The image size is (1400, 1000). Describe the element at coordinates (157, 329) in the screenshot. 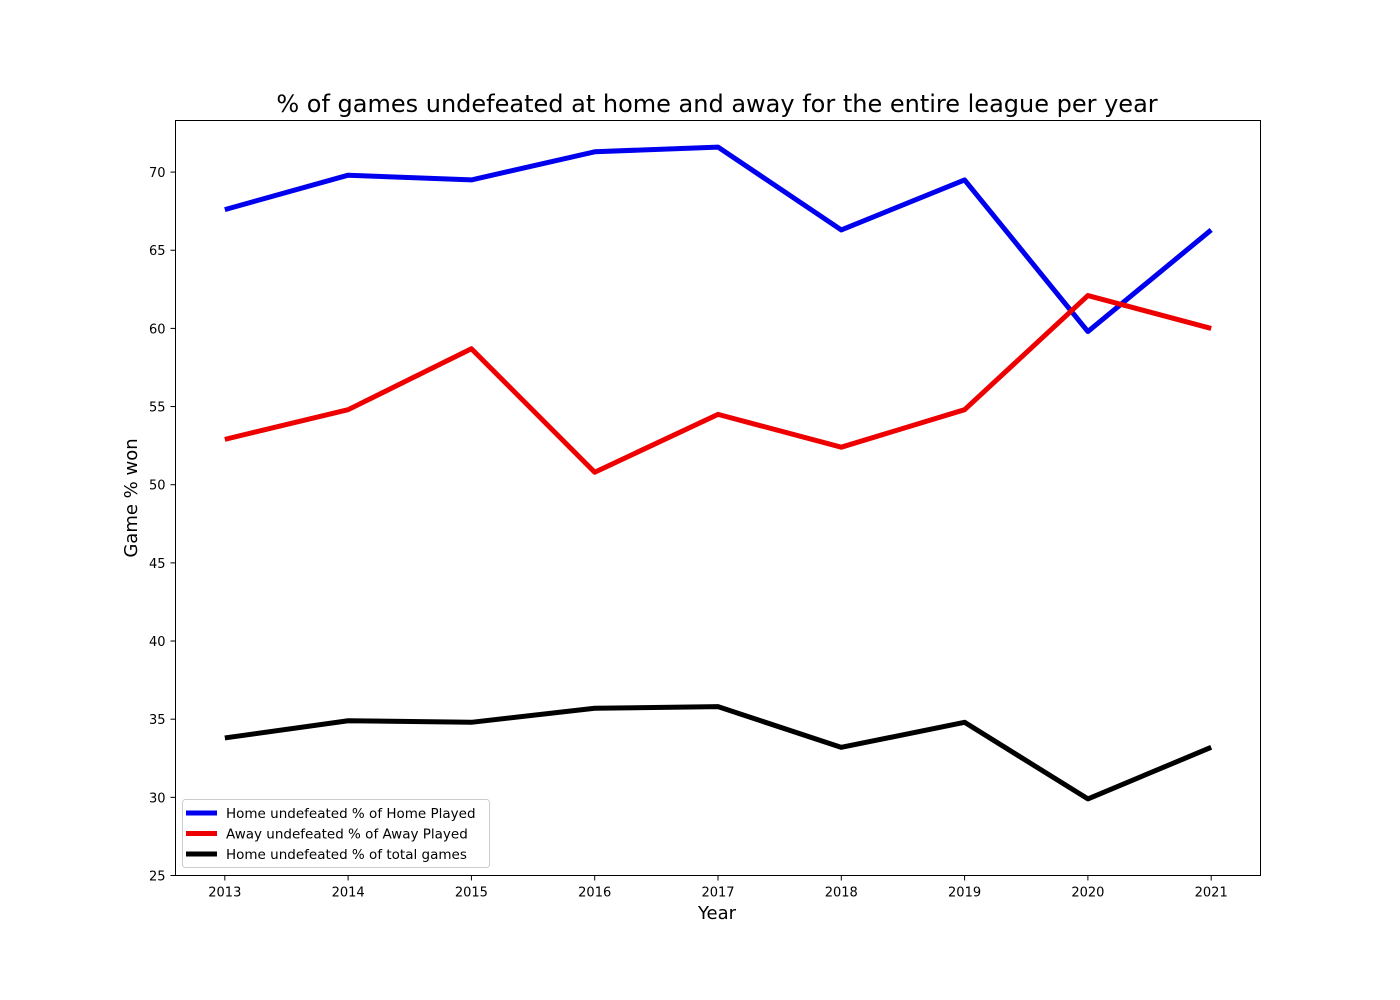

I see `y-tick-label: 60` at that location.